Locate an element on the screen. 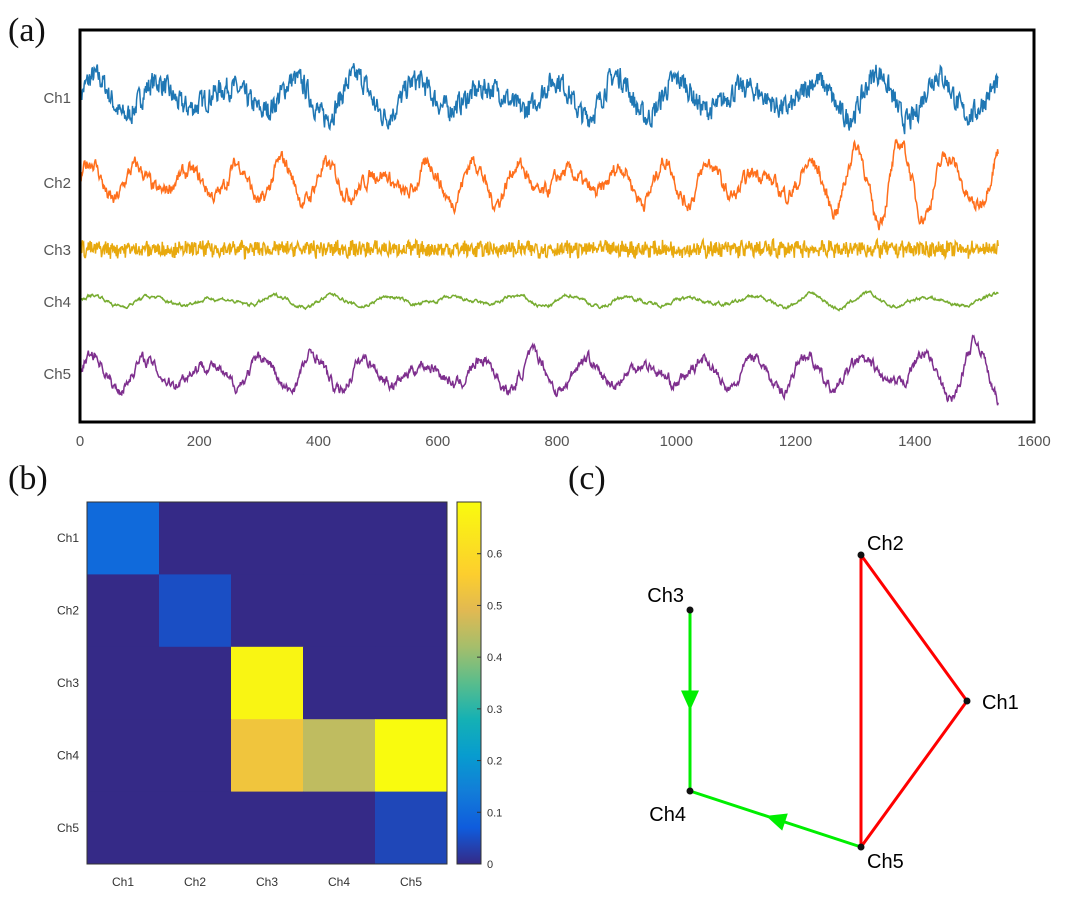 The image size is (1082, 913). row-labels: Ch1 Ch2 Ch3 Ch4 Ch5 is located at coordinates (68, 683).